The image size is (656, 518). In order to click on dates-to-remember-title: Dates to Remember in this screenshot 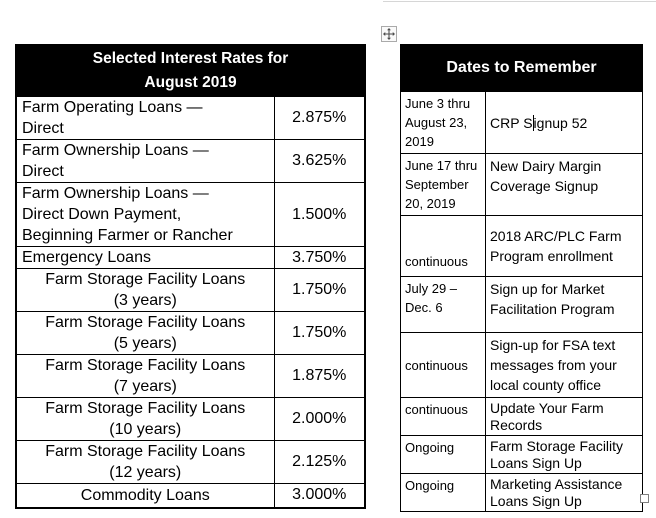, I will do `click(521, 68)`.